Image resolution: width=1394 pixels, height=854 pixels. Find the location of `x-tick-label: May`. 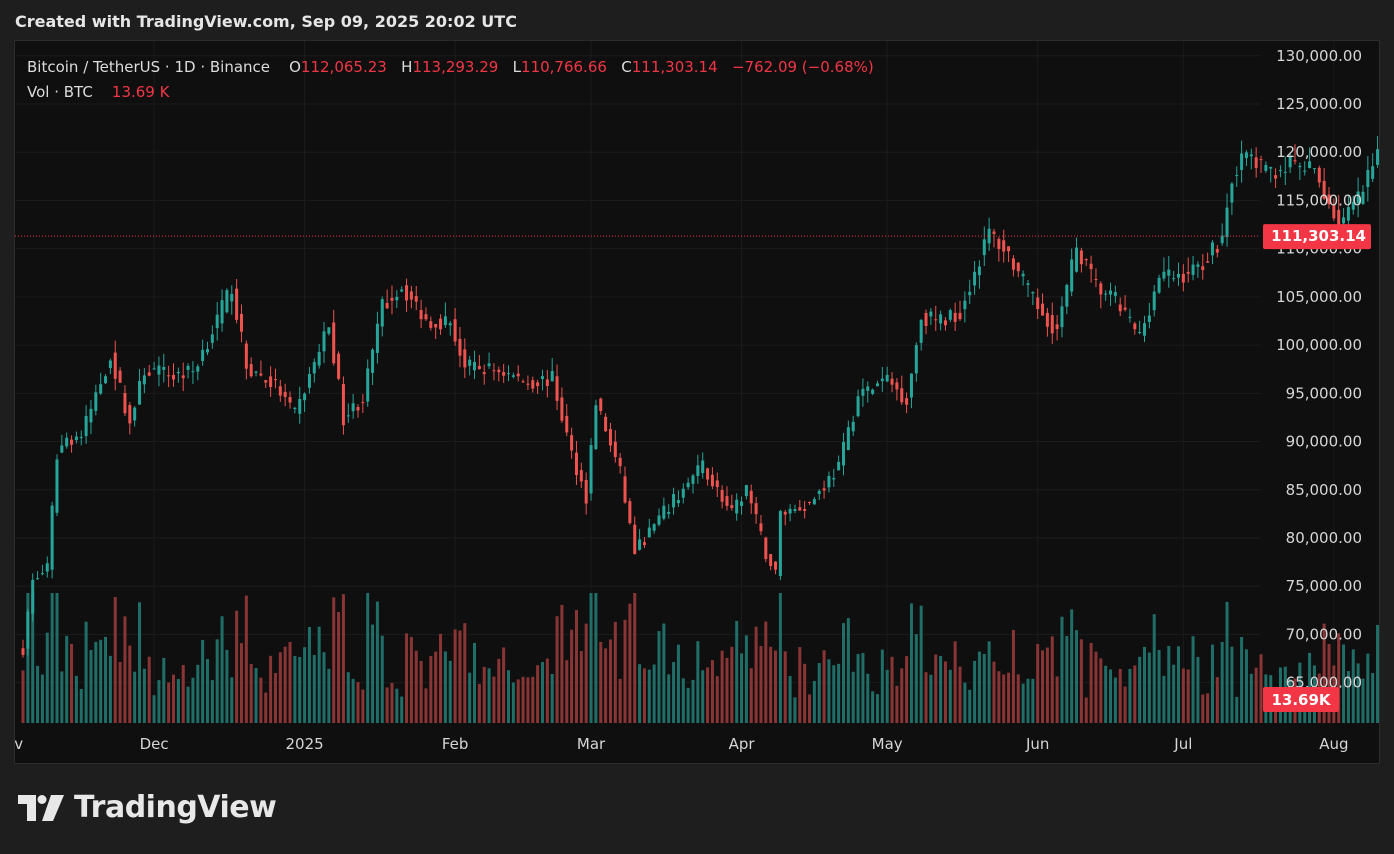

x-tick-label: May is located at coordinates (887, 744).